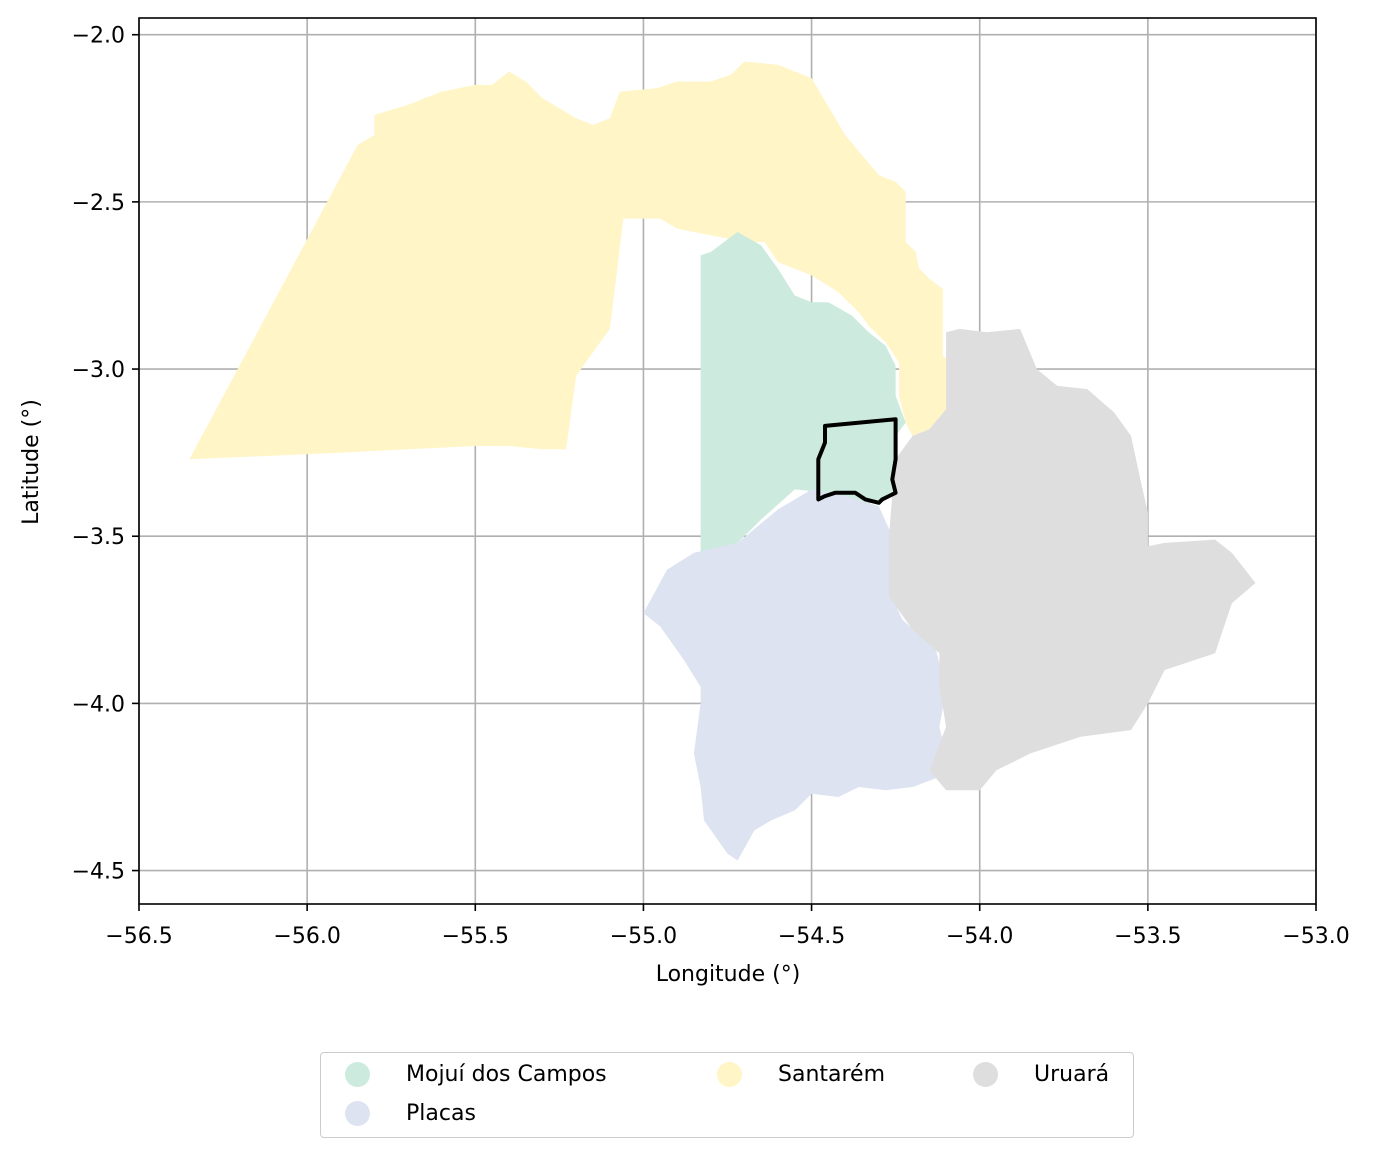 Image resolution: width=1376 pixels, height=1159 pixels. I want to click on x-tick-label-4: −54.5, so click(811, 936).